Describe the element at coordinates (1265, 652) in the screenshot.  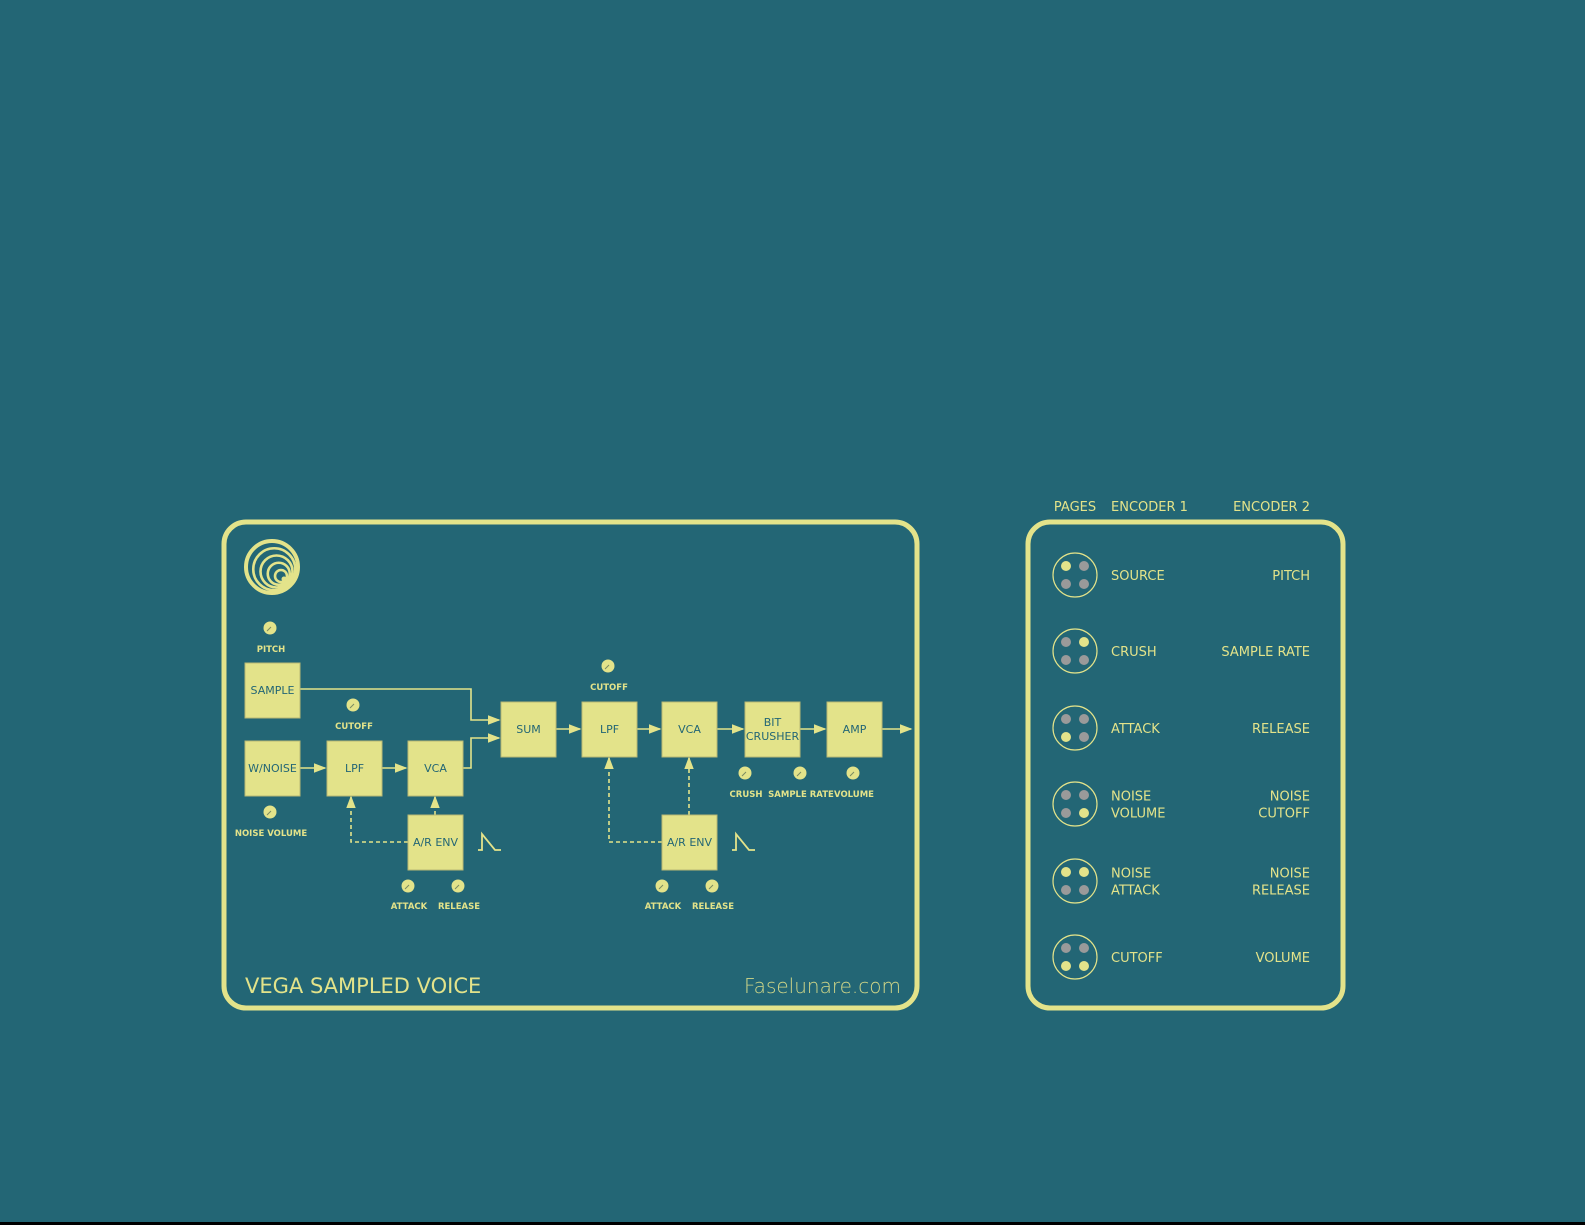
I see `encoder2-label: SAMPLE RATE` at that location.